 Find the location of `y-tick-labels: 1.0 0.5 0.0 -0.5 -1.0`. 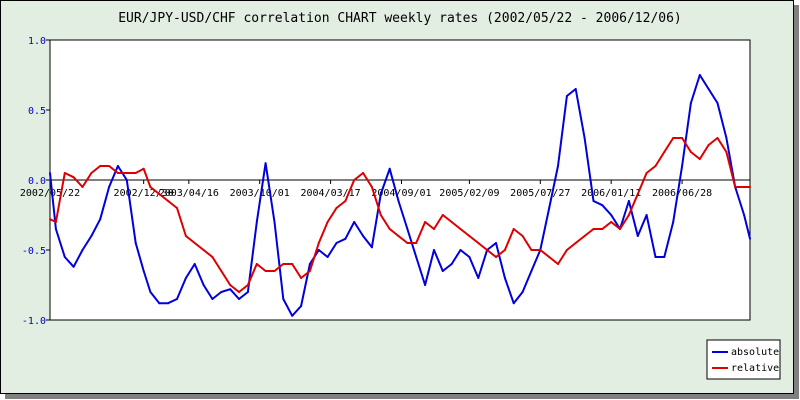

y-tick-labels: 1.0 0.5 0.0 -0.5 -1.0 is located at coordinates (34, 181).